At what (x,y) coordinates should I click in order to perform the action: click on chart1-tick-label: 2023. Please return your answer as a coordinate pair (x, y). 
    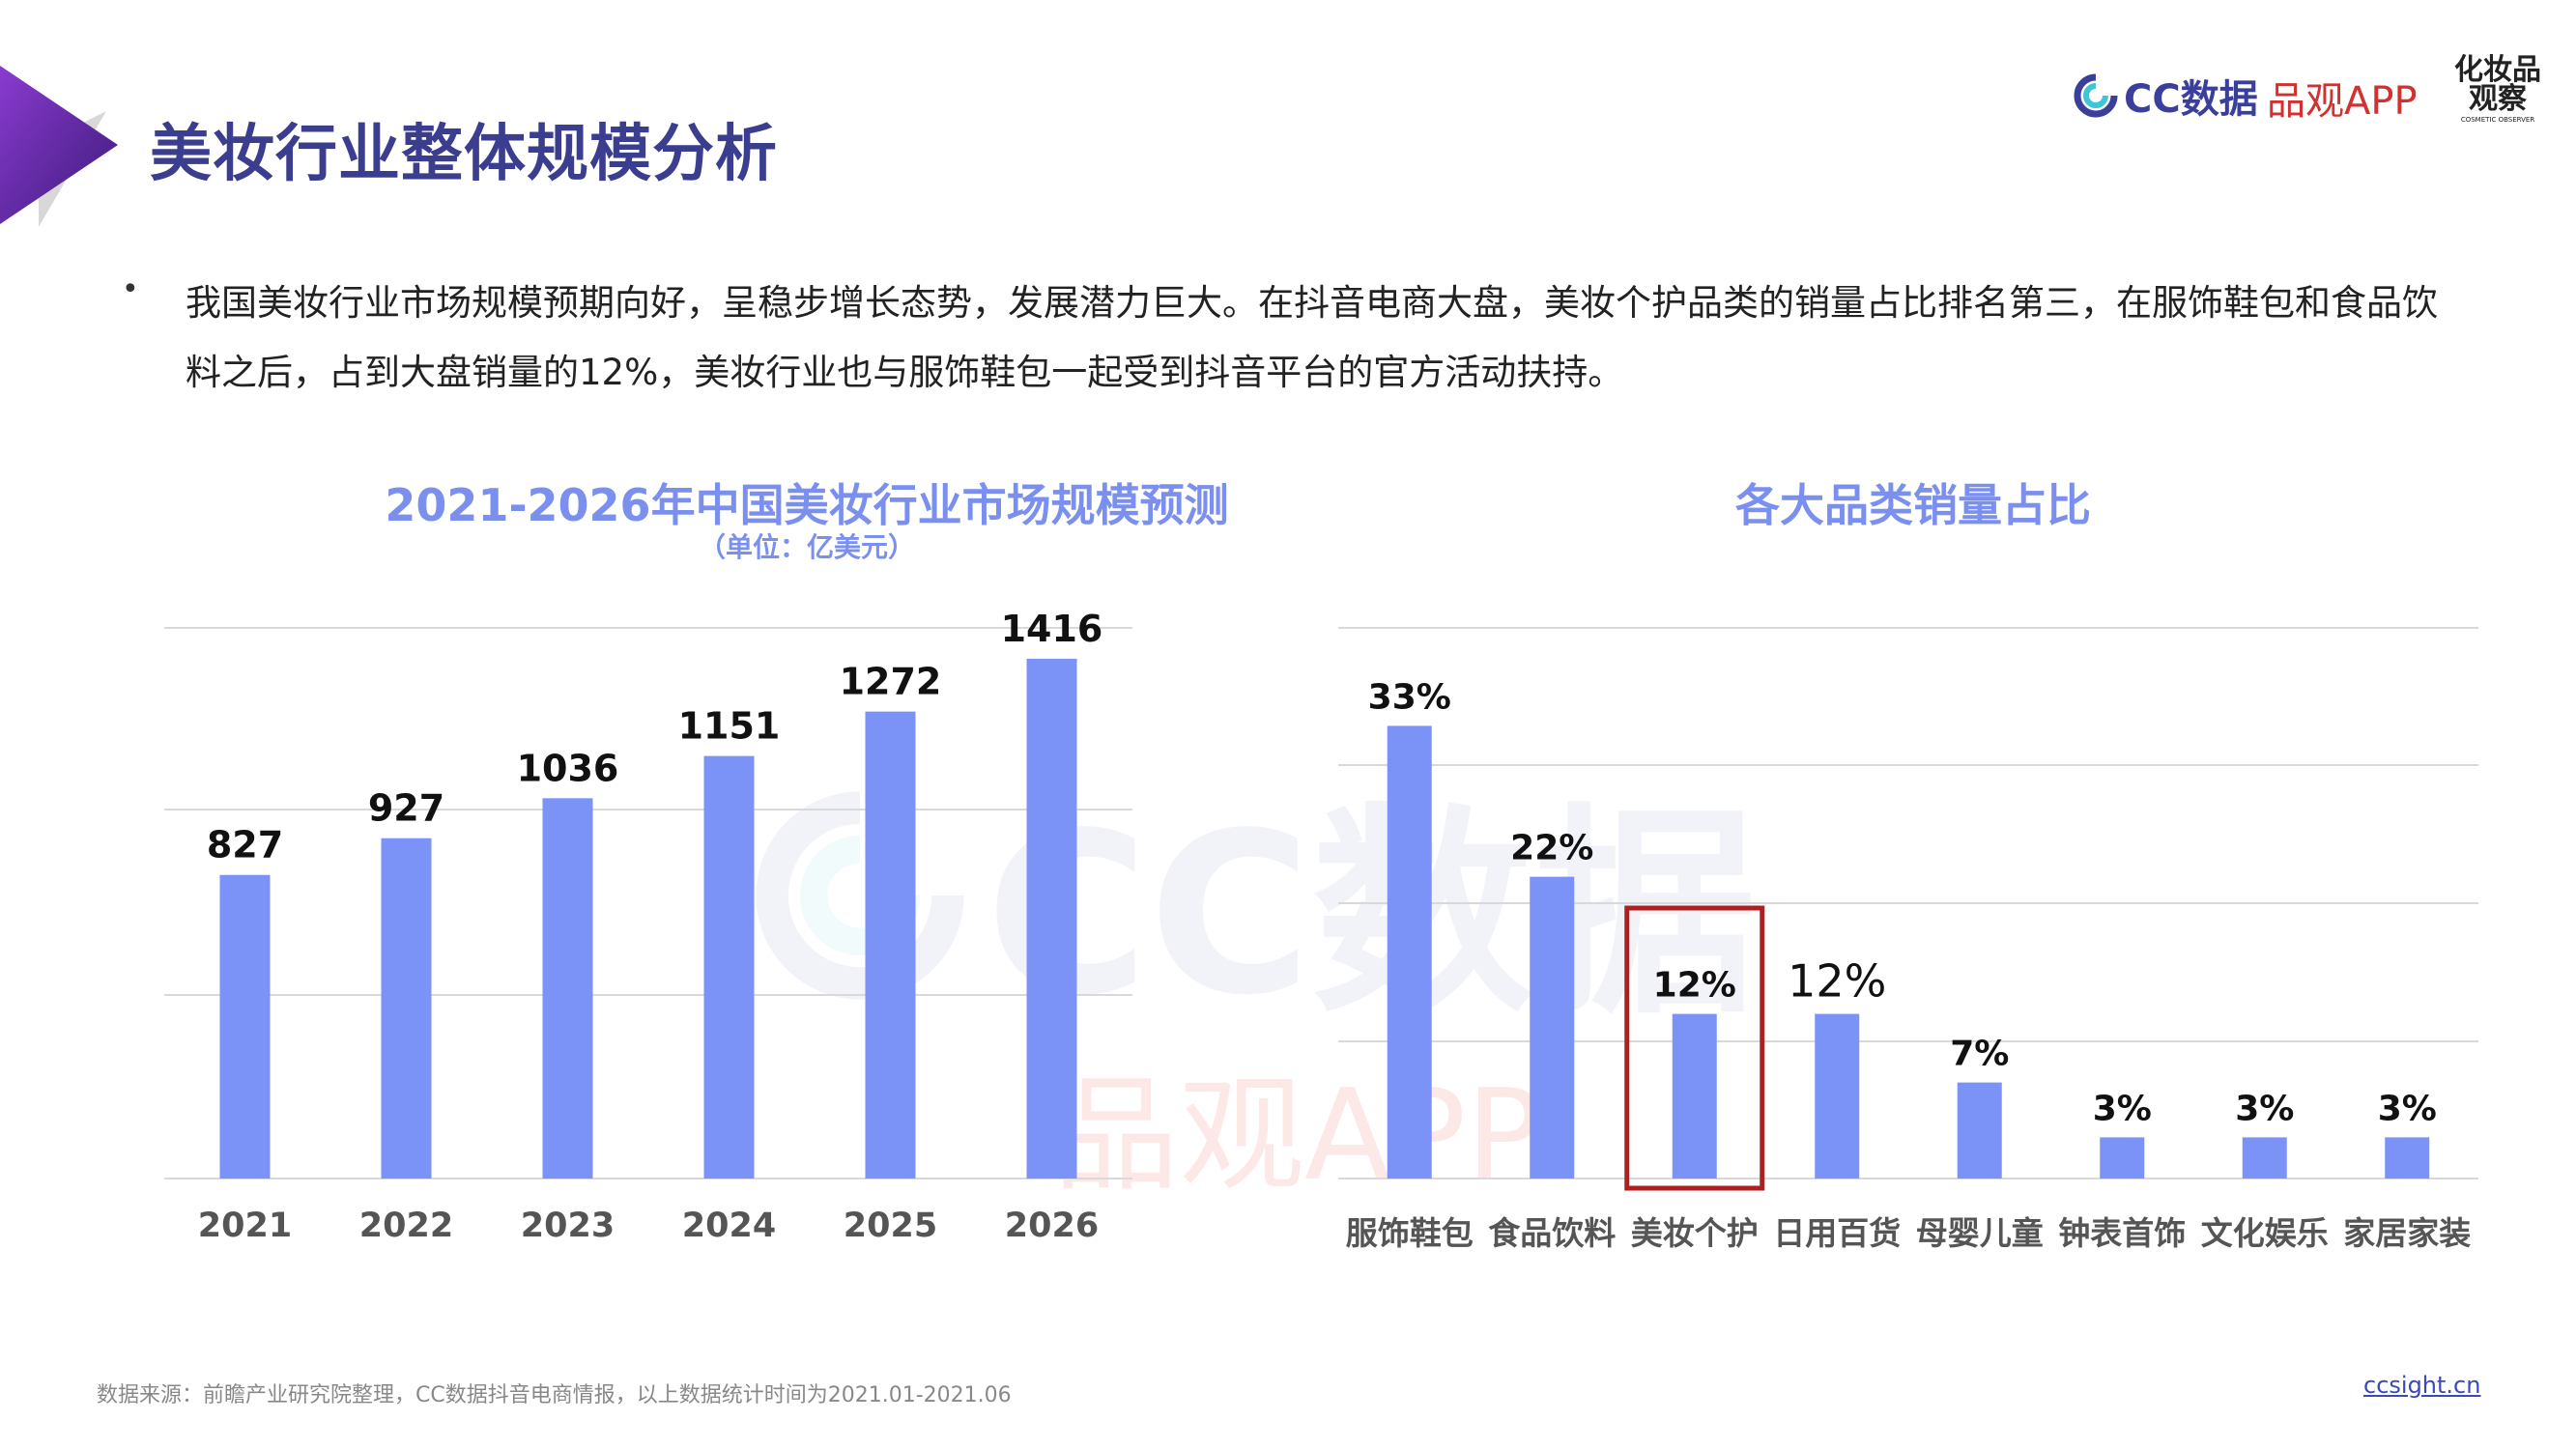
    Looking at the image, I should click on (568, 1226).